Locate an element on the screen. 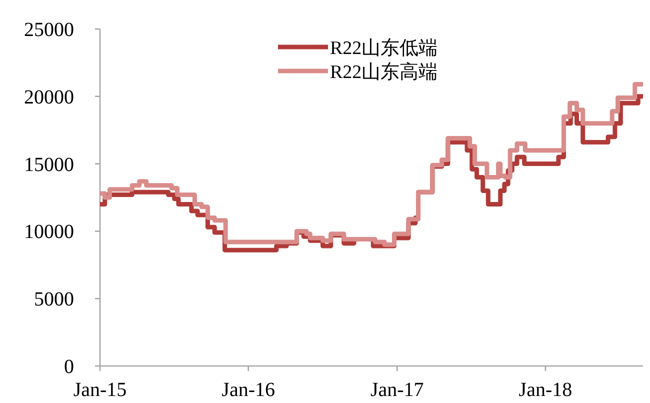 Image resolution: width=650 pixels, height=403 pixels. legend-label: R22山东低端 is located at coordinates (384, 48).